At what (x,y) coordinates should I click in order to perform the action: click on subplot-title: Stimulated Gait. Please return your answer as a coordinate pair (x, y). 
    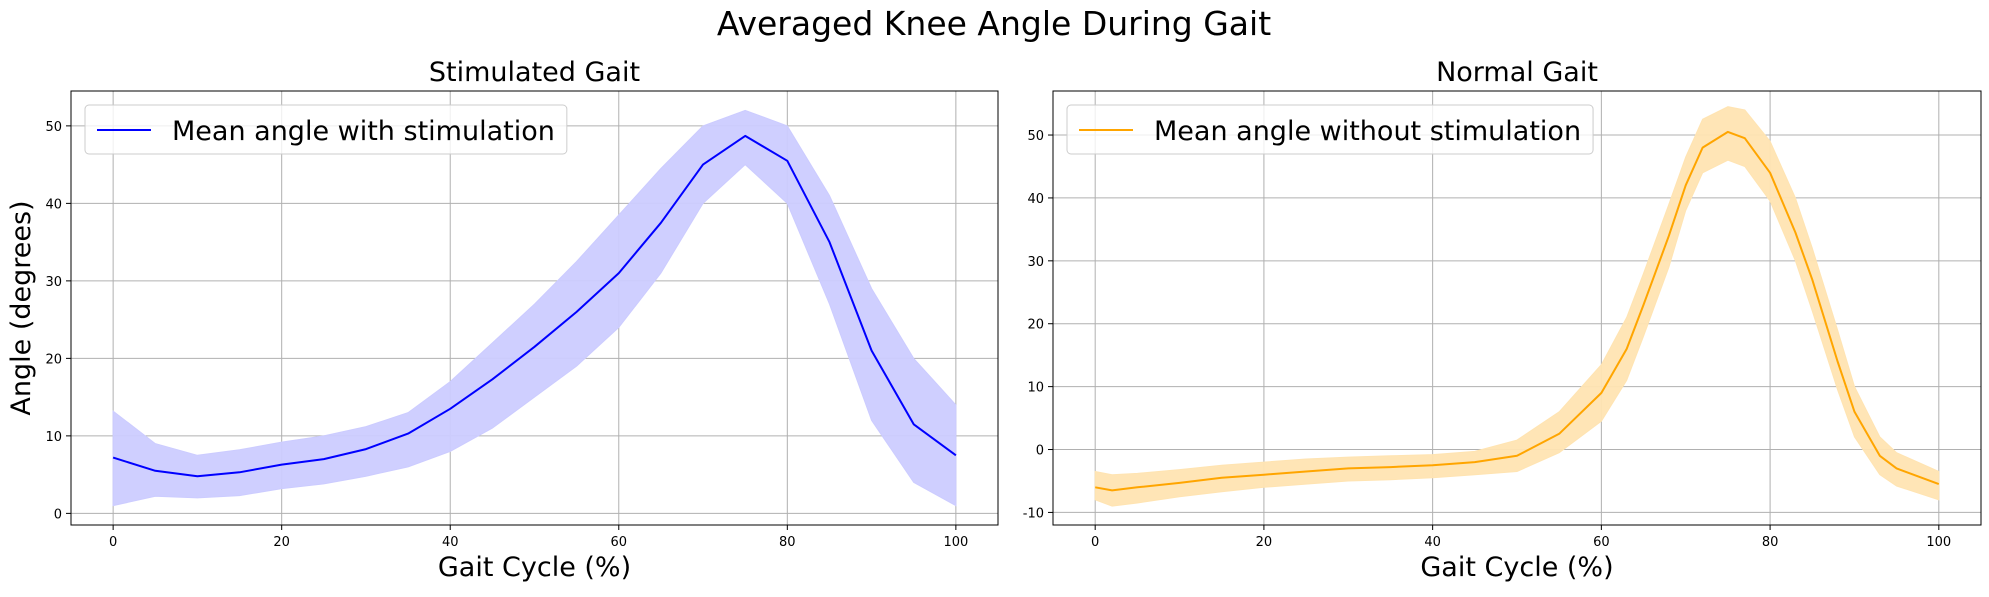
    Looking at the image, I should click on (534, 72).